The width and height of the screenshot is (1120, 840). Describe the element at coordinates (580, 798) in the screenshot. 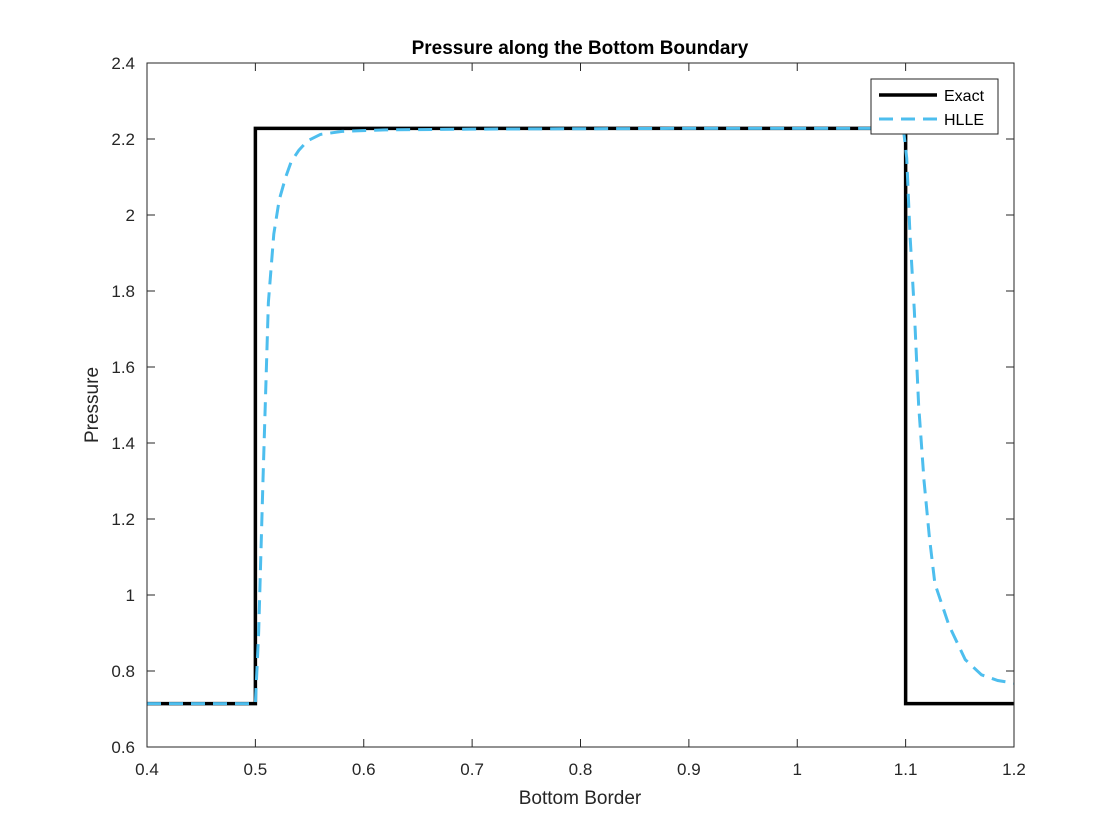

I see `x-axis-label: Bottom Border` at that location.